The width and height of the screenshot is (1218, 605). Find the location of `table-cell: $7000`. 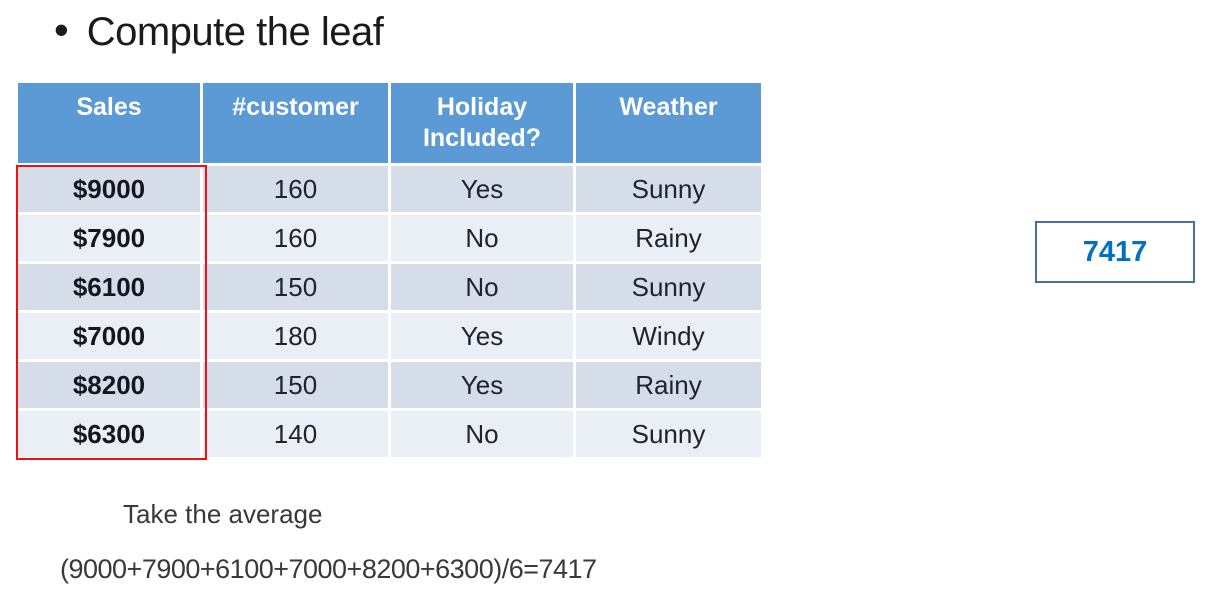

table-cell: $7000 is located at coordinates (109, 336).